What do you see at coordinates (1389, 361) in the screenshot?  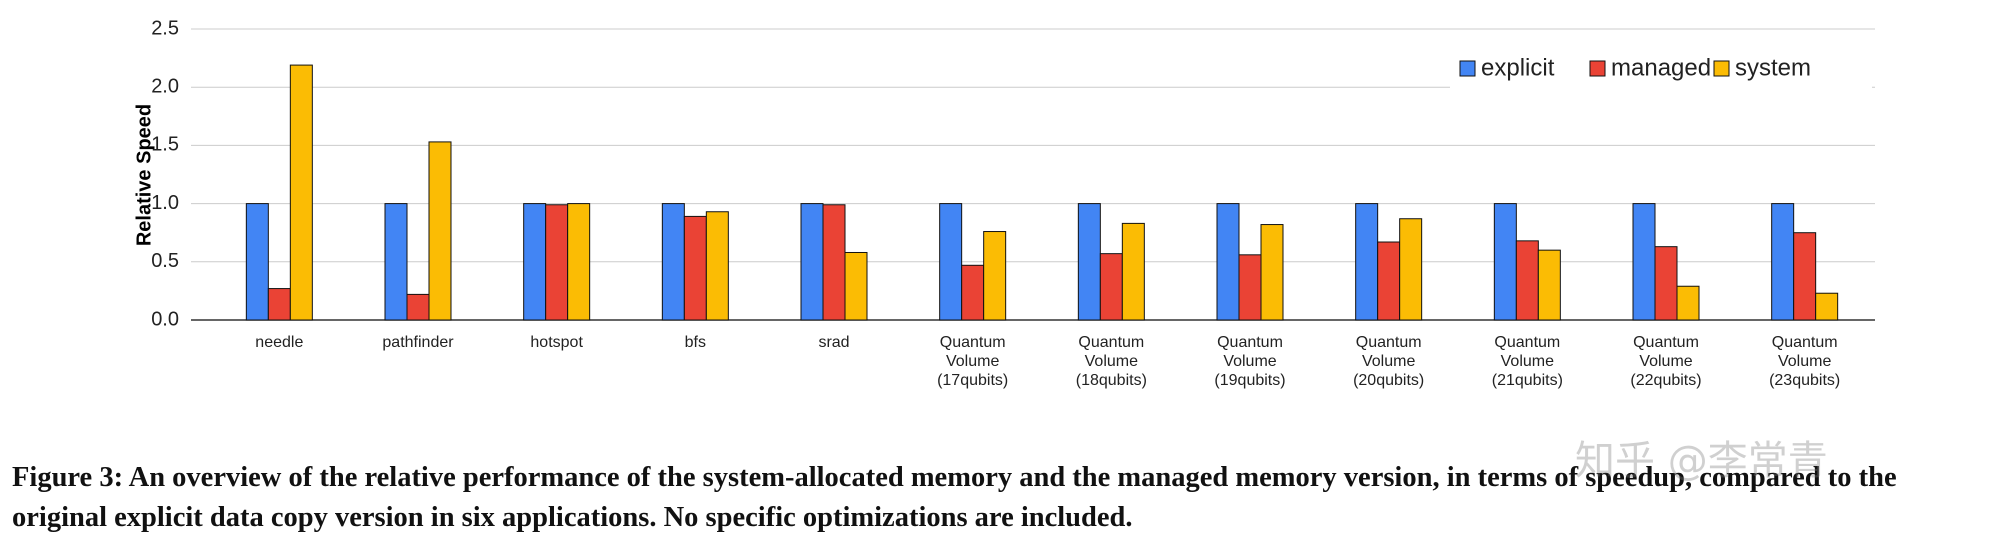 I see `x-tick-label: Quantum Volume (20qubits)` at bounding box center [1389, 361].